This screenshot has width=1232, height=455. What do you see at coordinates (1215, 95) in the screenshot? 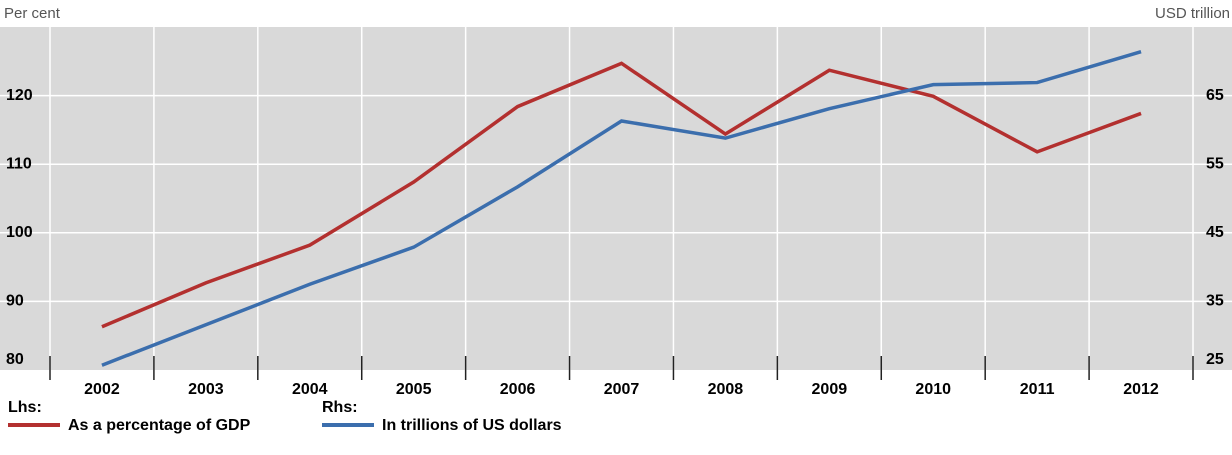
I see `y2-tick-label: 65` at bounding box center [1215, 95].